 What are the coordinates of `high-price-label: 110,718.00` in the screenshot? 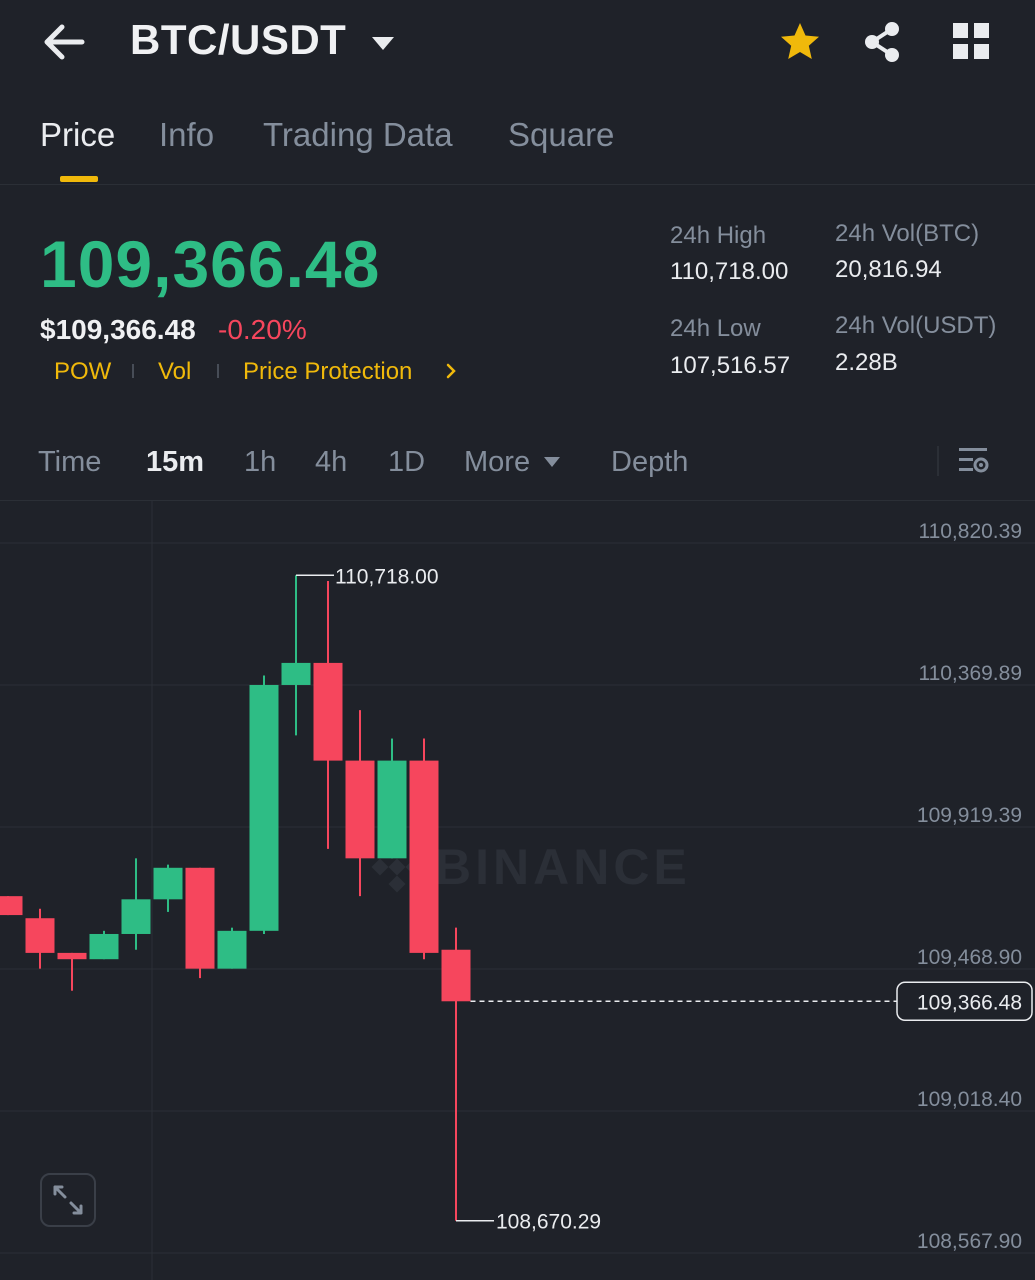 It's located at (387, 576).